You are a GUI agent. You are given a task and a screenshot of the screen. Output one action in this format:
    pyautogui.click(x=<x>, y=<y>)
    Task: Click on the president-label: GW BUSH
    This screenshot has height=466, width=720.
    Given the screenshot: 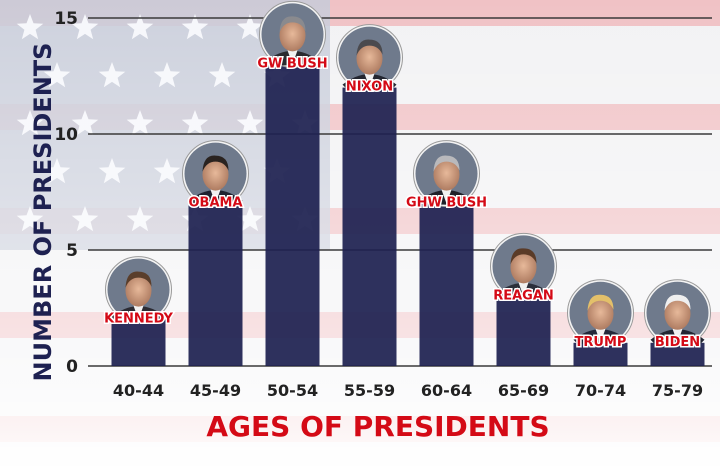 What is the action you would take?
    pyautogui.click(x=292, y=63)
    